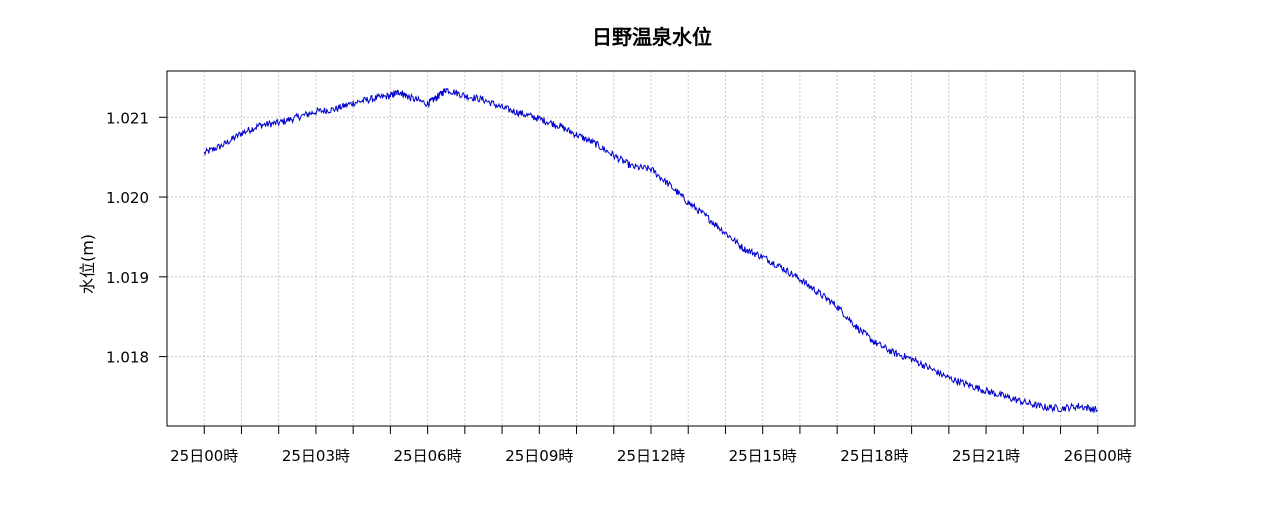 This screenshot has height=505, width=1280. Describe the element at coordinates (87, 264) in the screenshot. I see `y-axis-label: 水位(m)` at that location.